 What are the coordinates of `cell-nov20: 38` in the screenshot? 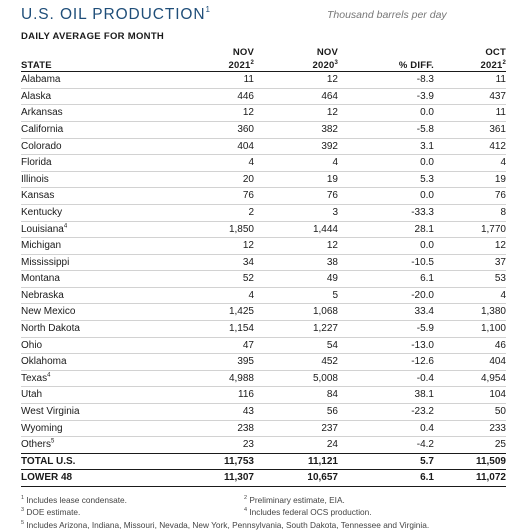 It's located at (332, 262).